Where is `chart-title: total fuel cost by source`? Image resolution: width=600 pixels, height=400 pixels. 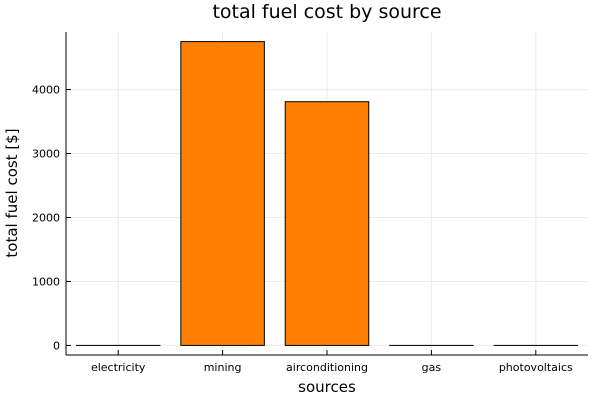 chart-title: total fuel cost by source is located at coordinates (326, 12).